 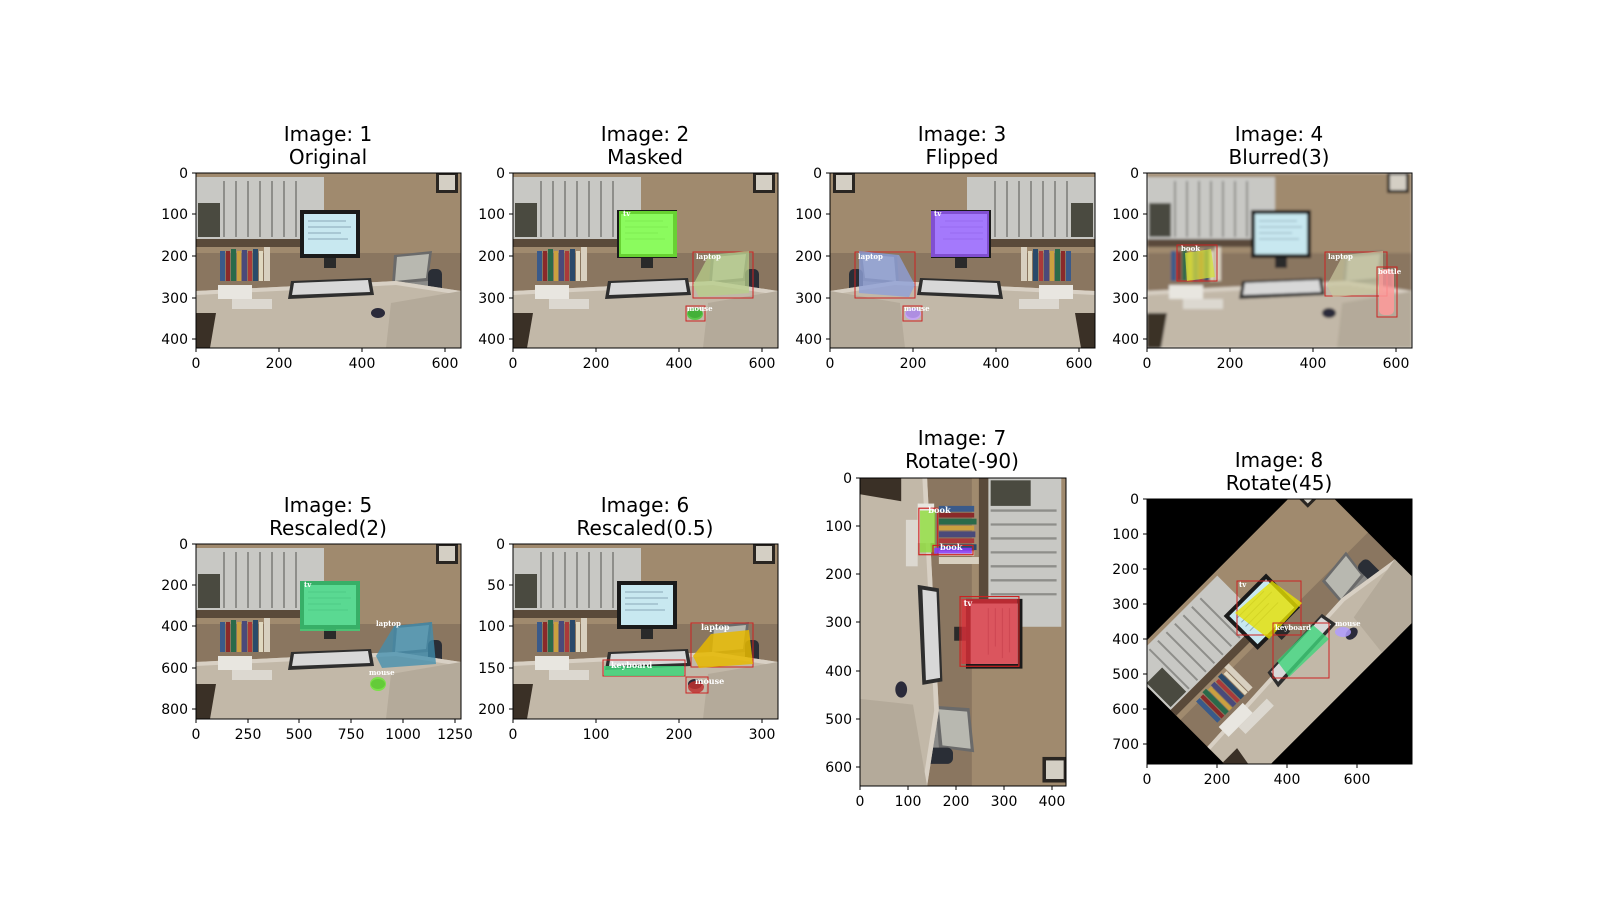 I want to click on mask-book2, so click(x=953, y=550).